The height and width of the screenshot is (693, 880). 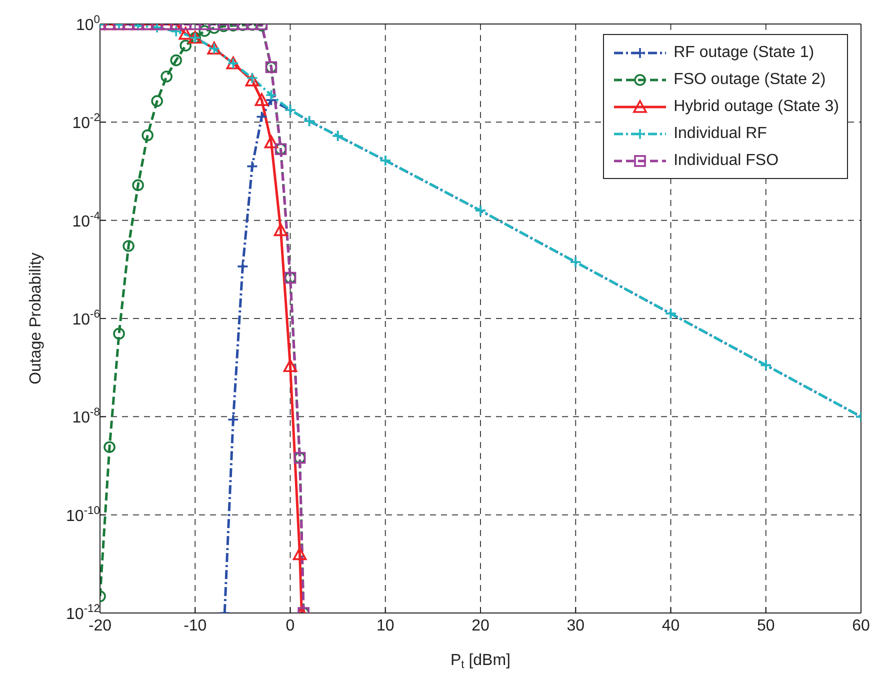 I want to click on x-tick-label: 60, so click(x=861, y=625).